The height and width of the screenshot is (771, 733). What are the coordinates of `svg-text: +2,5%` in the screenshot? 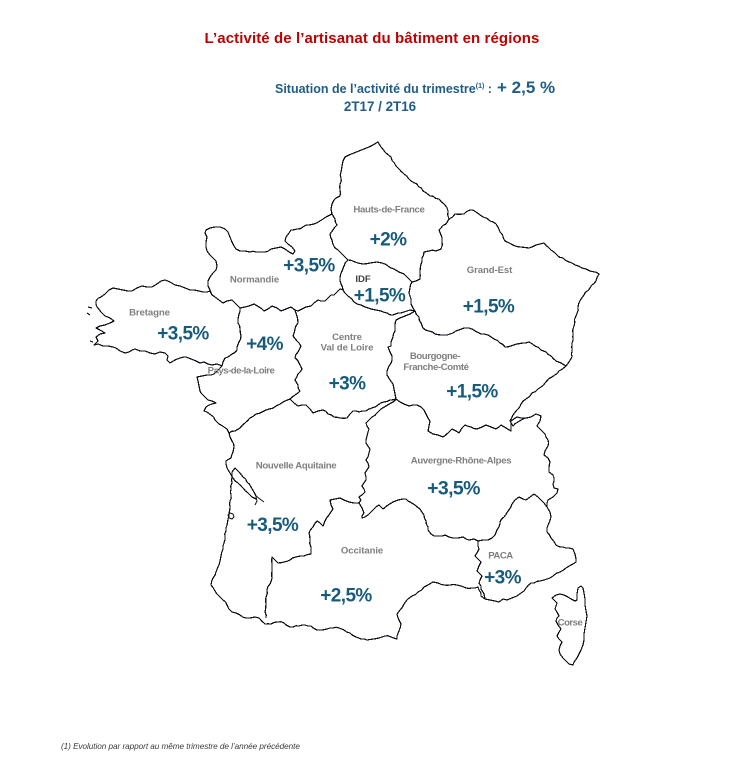 It's located at (346, 596).